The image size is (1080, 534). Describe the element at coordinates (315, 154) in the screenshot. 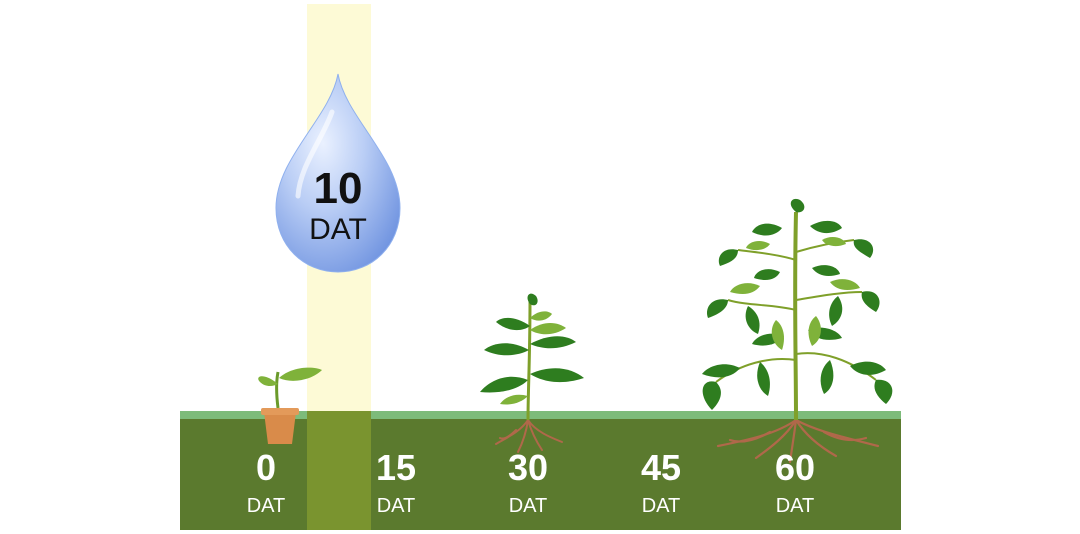

I see `drop-shine` at that location.